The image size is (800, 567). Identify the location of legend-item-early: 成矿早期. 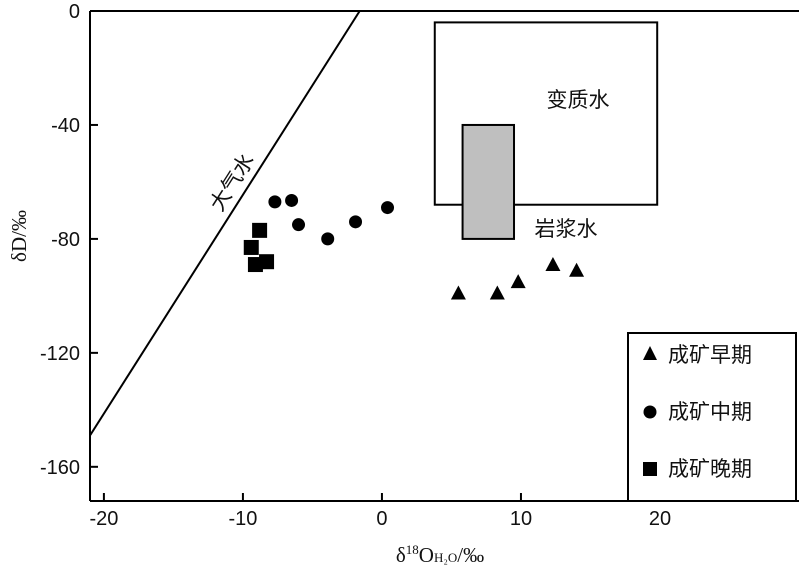
(697, 355).